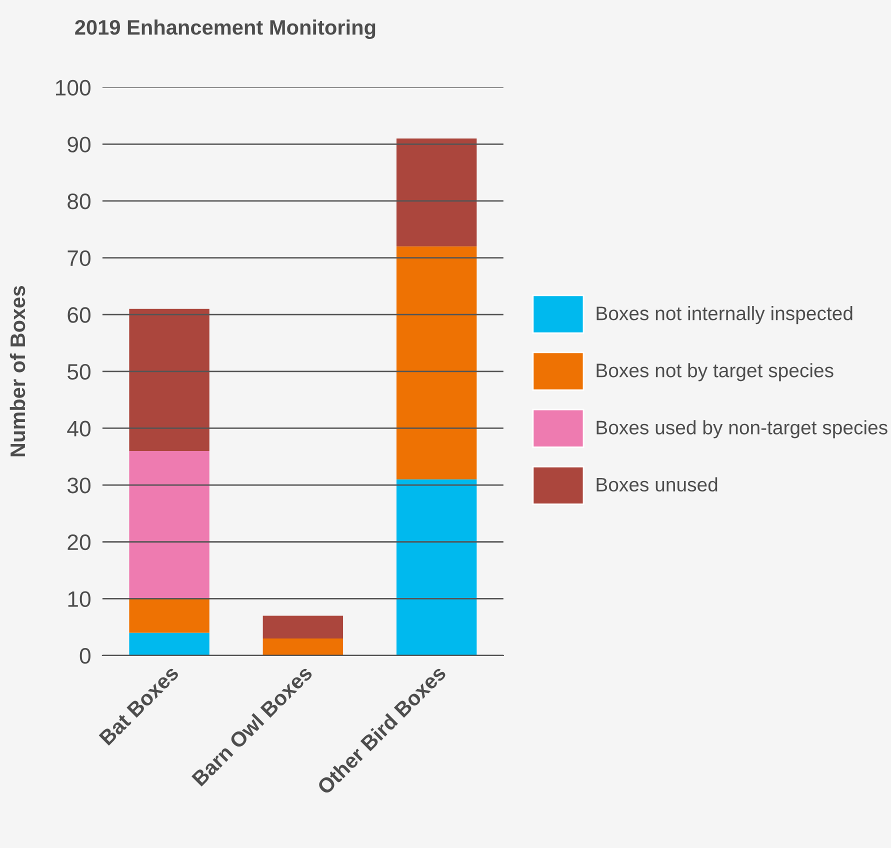 Image resolution: width=891 pixels, height=848 pixels. Describe the element at coordinates (85, 656) in the screenshot. I see `y-tick-label: 0` at that location.